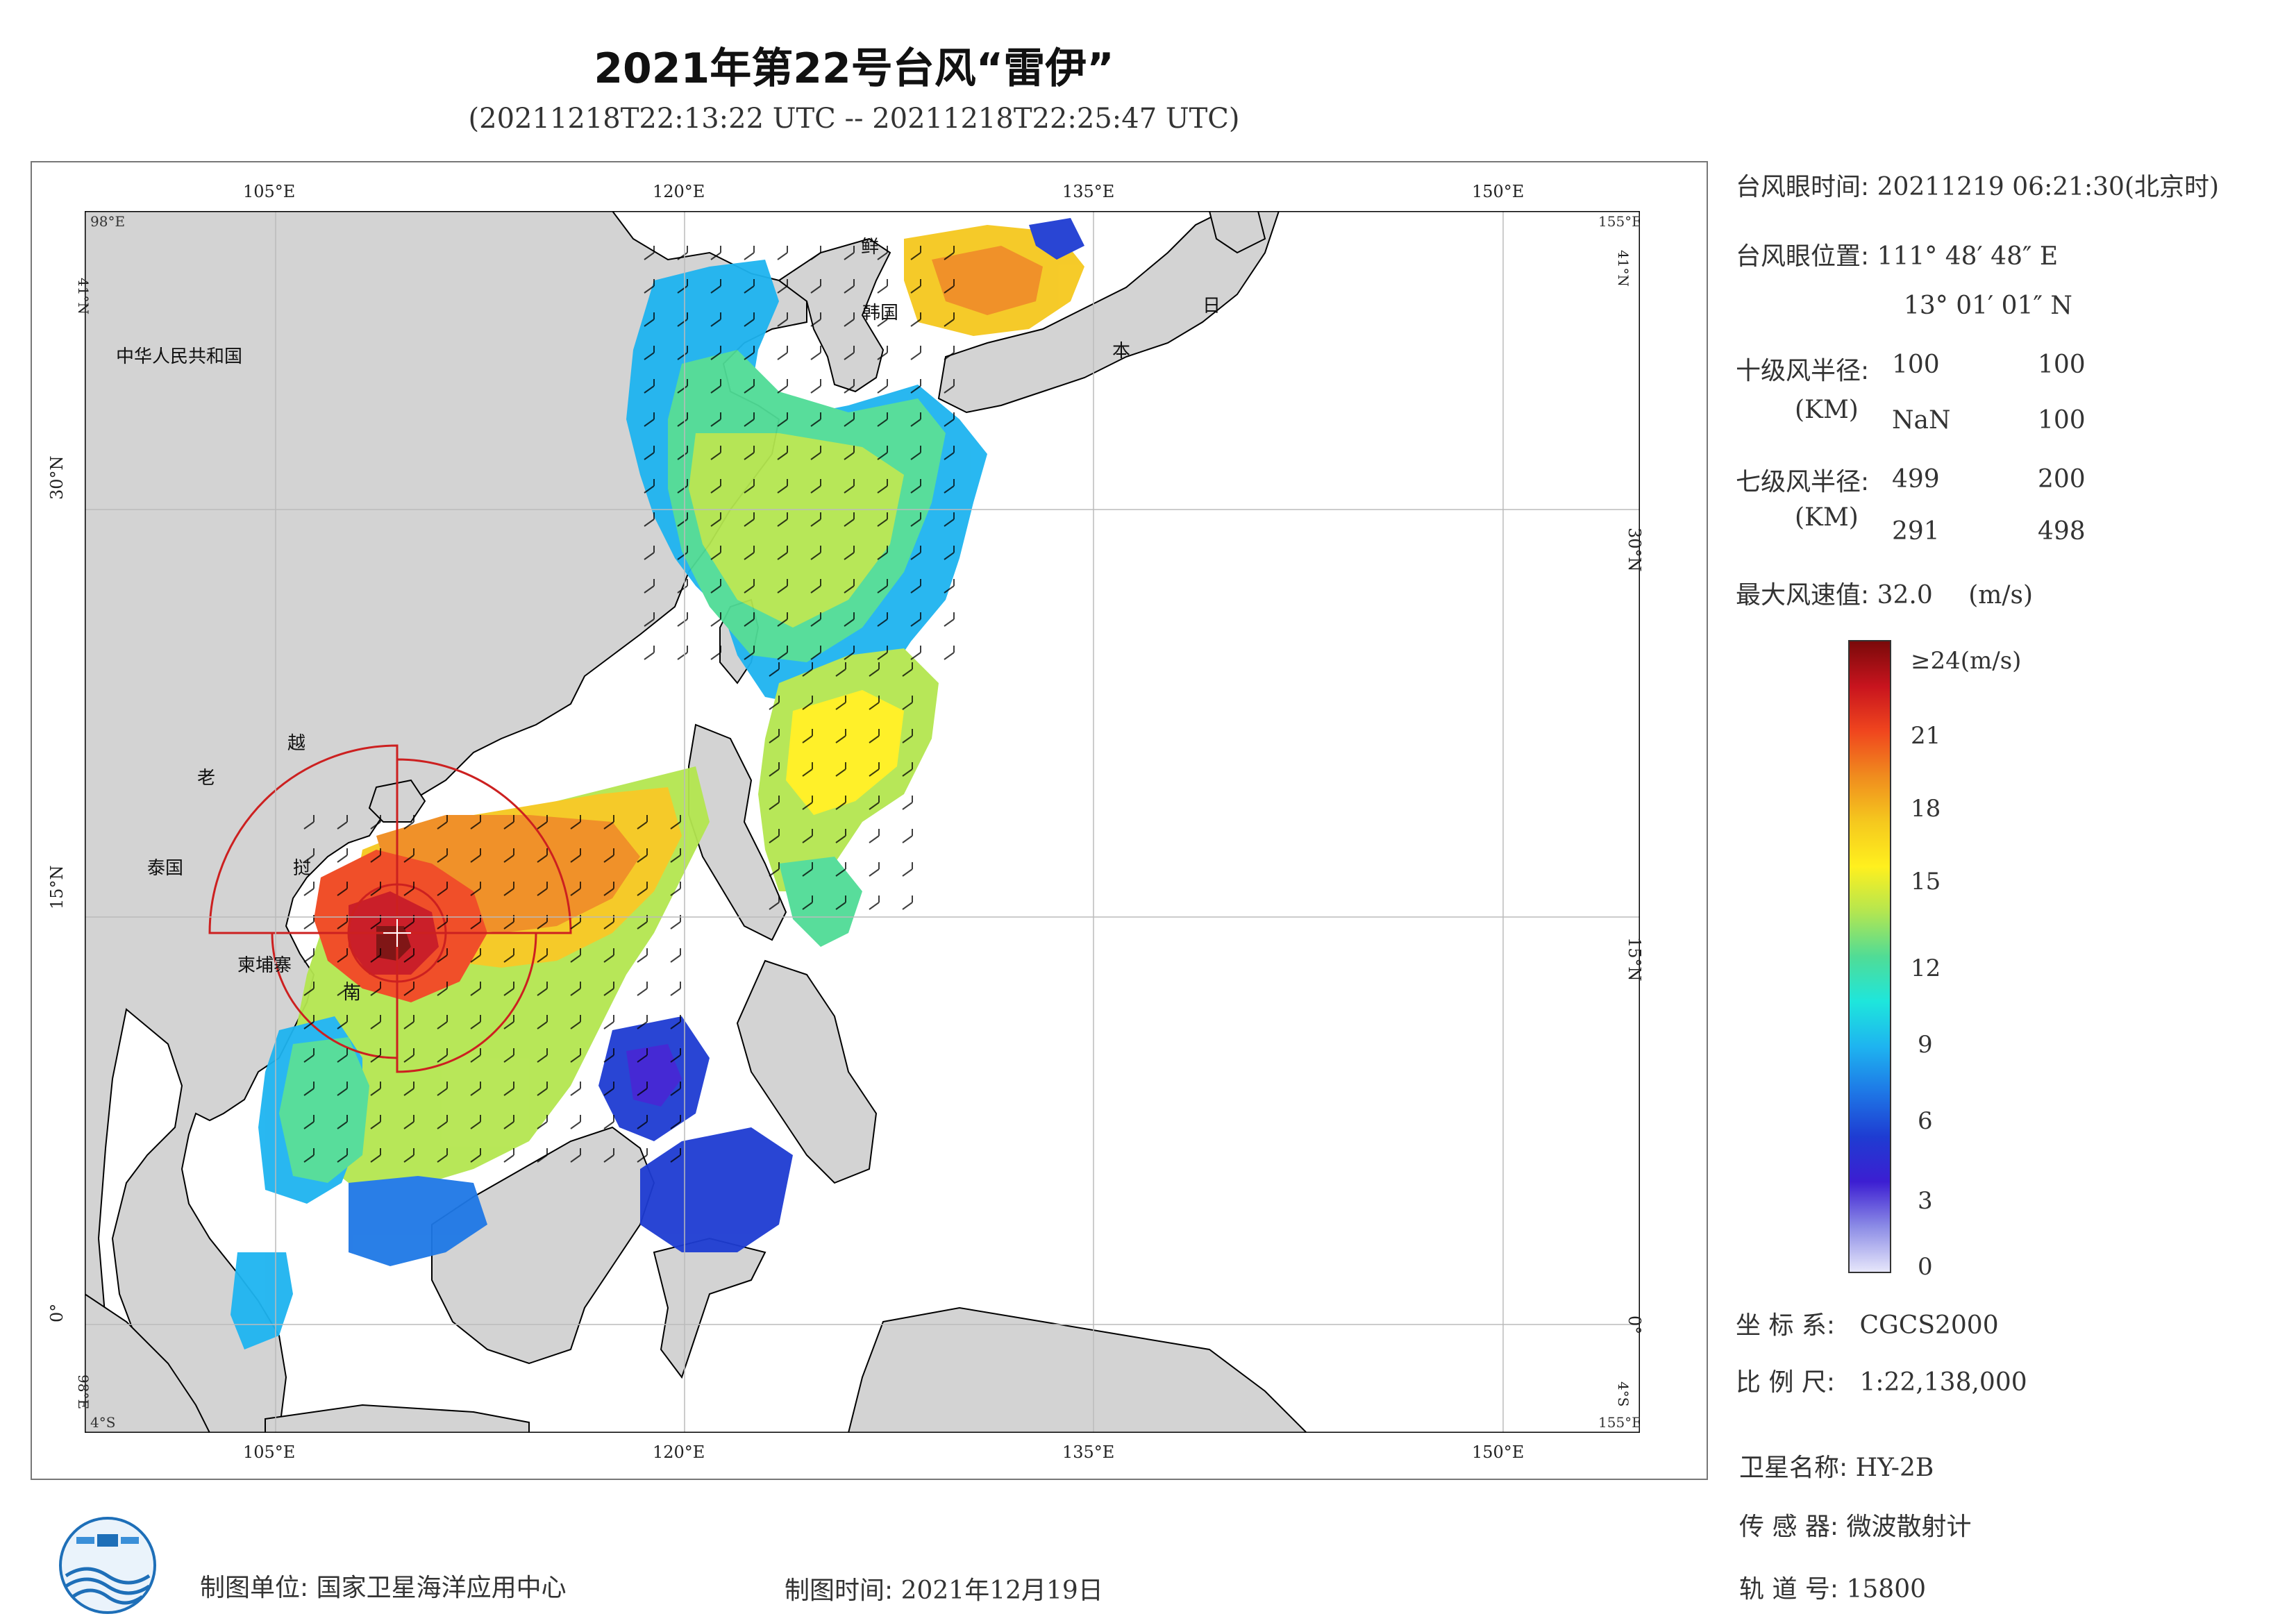 Image resolution: width=2296 pixels, height=1623 pixels. Describe the element at coordinates (107, 1565) in the screenshot. I see `satellite-ocean-logo-icon` at that location.